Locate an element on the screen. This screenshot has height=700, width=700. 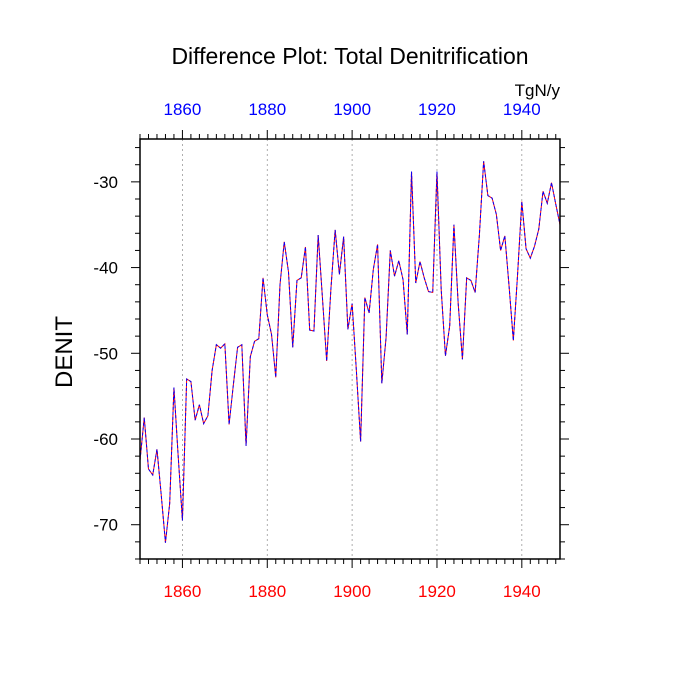
x-tick-label-bottom-1880: 1880 is located at coordinates (267, 591).